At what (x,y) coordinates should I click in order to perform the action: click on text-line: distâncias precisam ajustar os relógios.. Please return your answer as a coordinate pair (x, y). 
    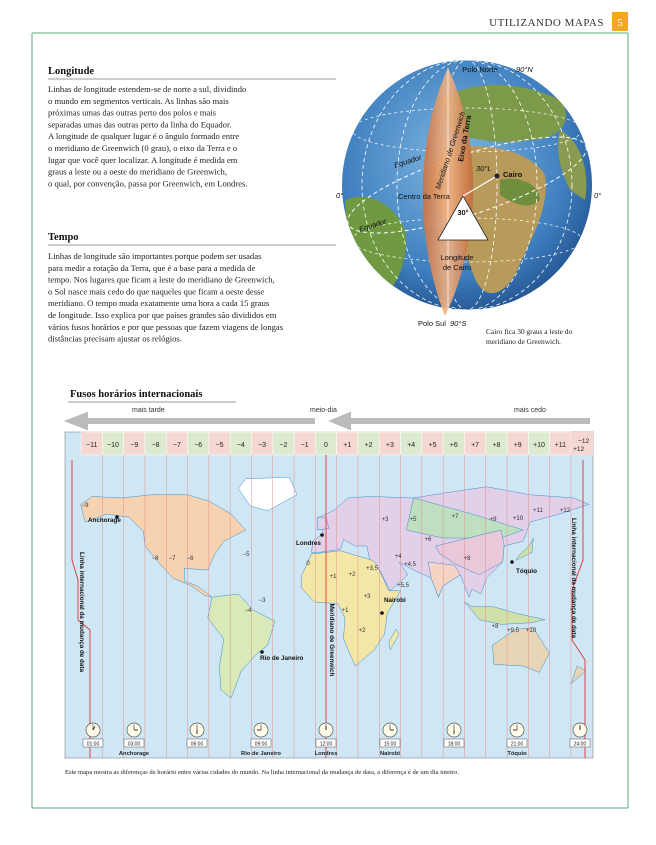
    Looking at the image, I should click on (115, 339).